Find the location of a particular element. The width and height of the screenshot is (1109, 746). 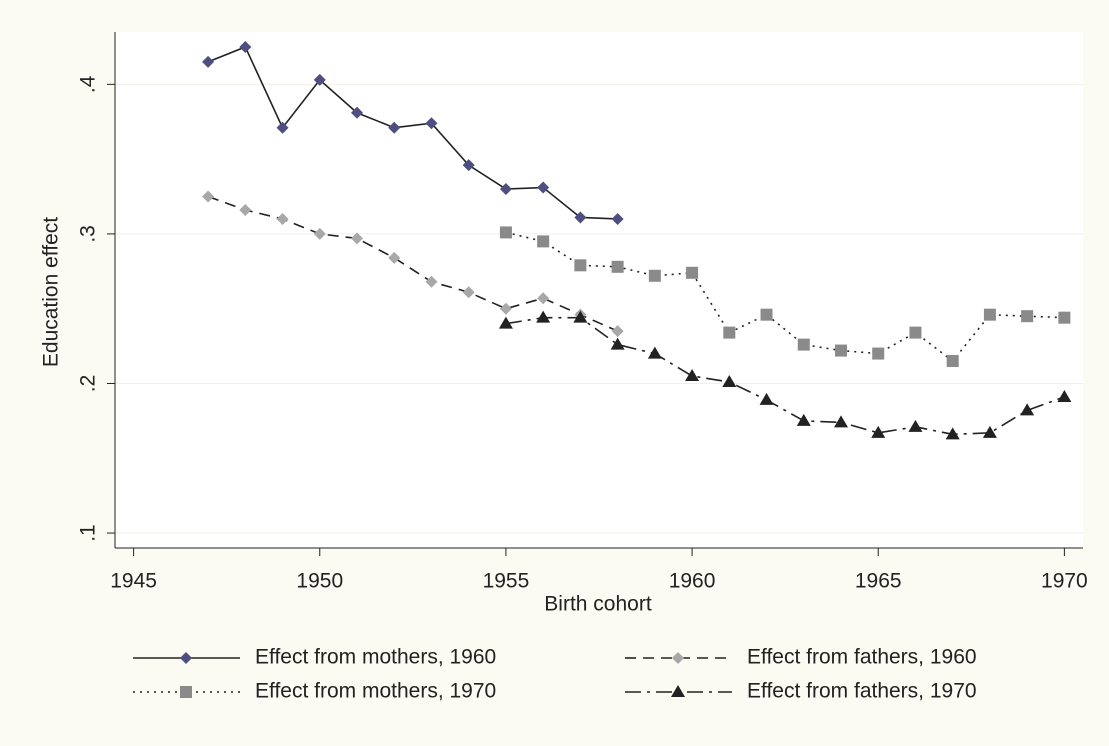

y-axis-label: Education effect is located at coordinates (51, 292).